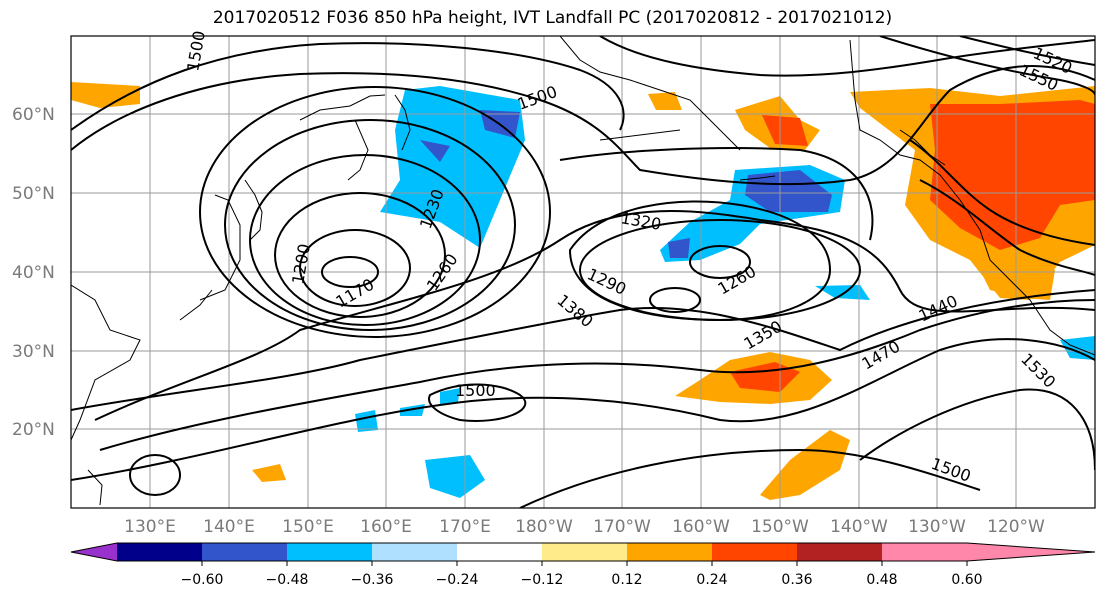 The height and width of the screenshot is (601, 1105). What do you see at coordinates (33, 194) in the screenshot?
I see `lat-label: 50°N` at bounding box center [33, 194].